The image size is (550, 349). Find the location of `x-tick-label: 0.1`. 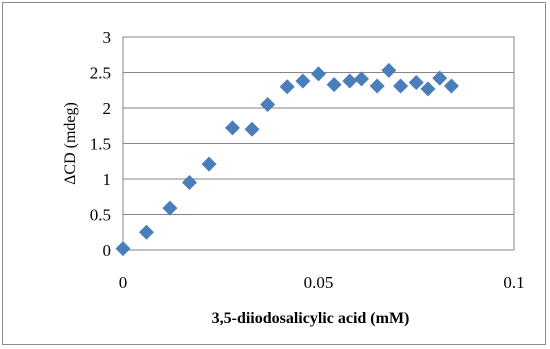

x-tick-label: 0.1 is located at coordinates (513, 282).